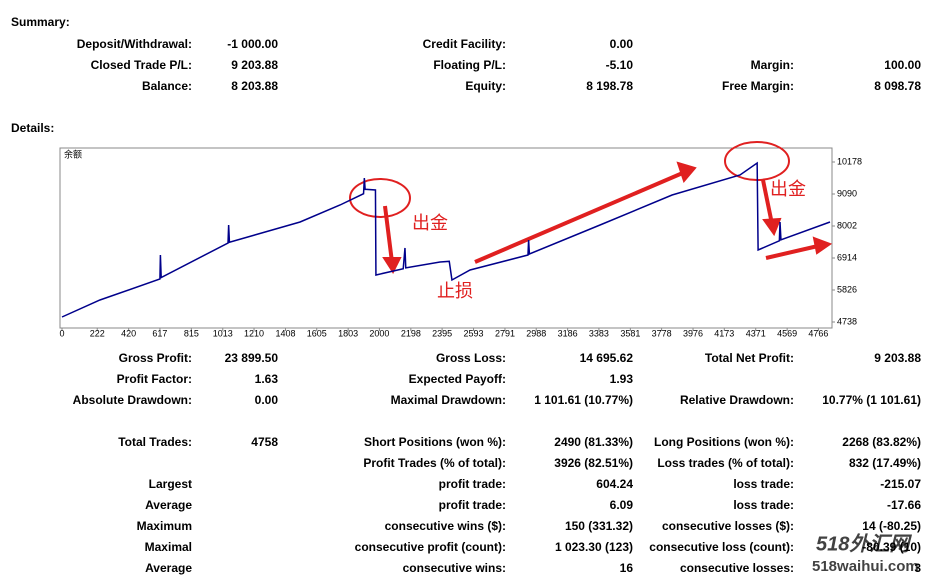  What do you see at coordinates (847, 321) in the screenshot?
I see `y-tick-label: 4738` at bounding box center [847, 321].